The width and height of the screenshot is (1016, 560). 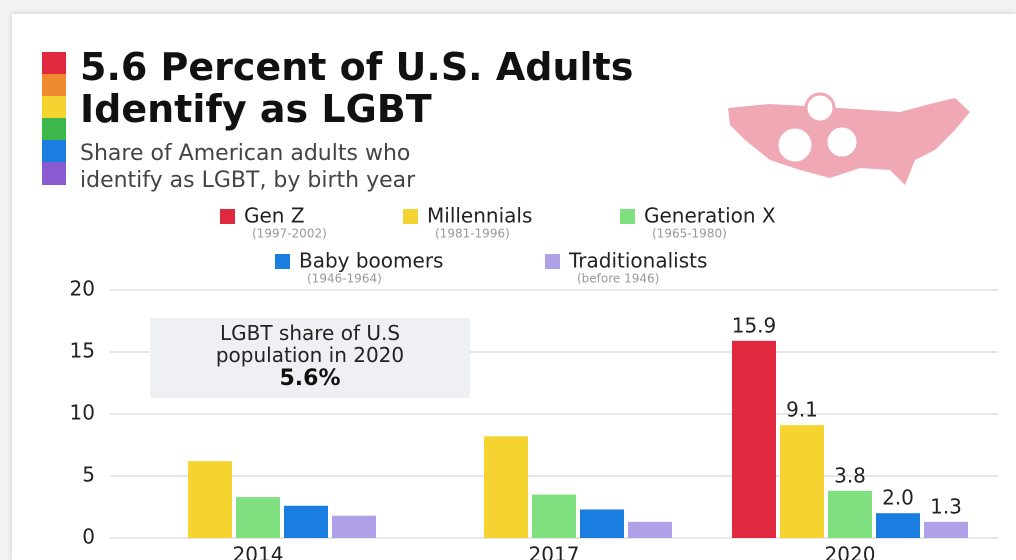 I want to click on legend-years: (1997-2002), so click(x=289, y=234).